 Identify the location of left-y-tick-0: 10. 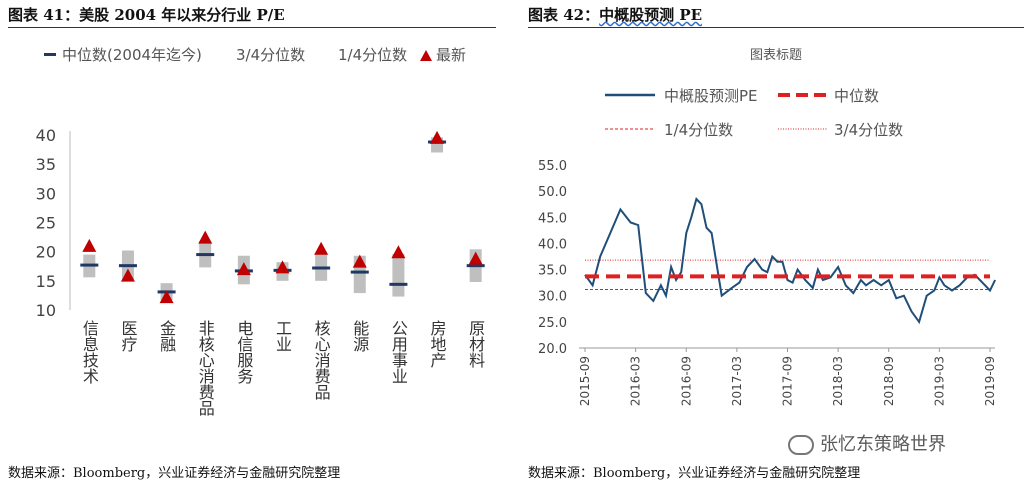
(46, 310).